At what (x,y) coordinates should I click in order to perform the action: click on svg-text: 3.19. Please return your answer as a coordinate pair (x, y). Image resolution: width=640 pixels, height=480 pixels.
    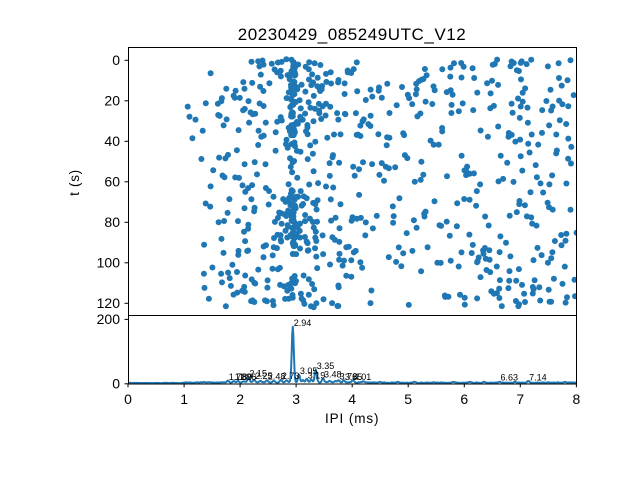
    Looking at the image, I should click on (317, 375).